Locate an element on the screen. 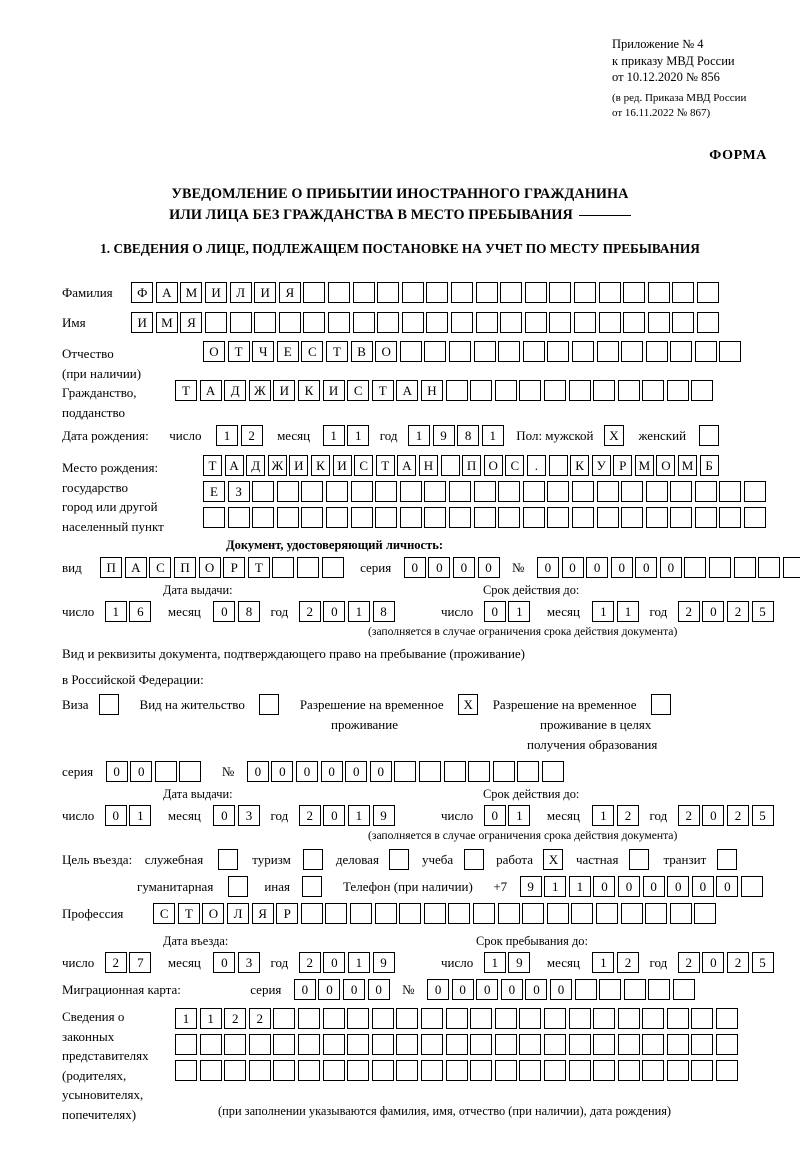 Image resolution: width=800 pixels, height=1163 pixels. birth-year-cells-3: 8 is located at coordinates (468, 435).